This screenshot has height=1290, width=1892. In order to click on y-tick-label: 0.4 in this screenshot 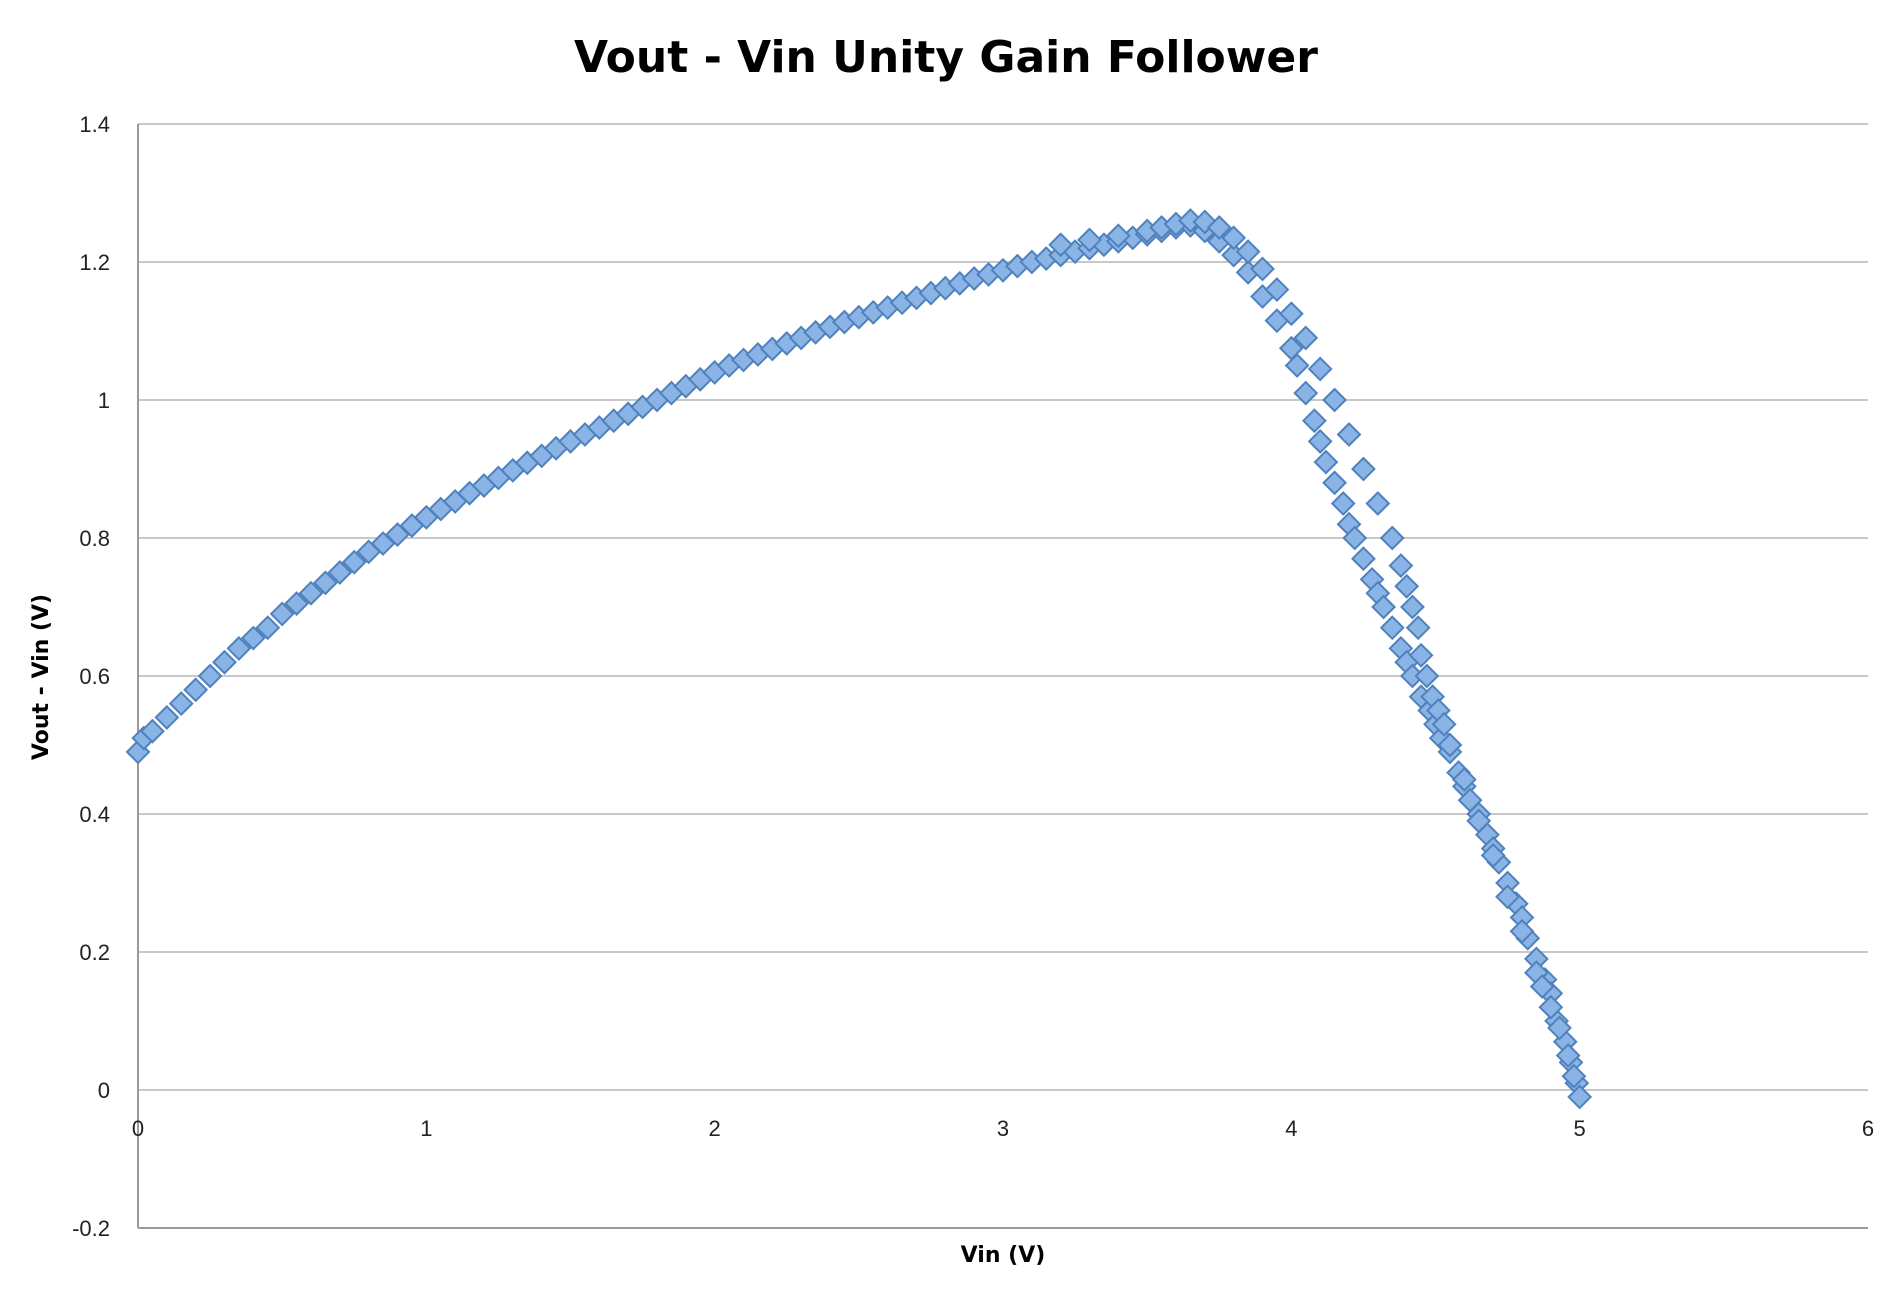, I will do `click(94, 814)`.